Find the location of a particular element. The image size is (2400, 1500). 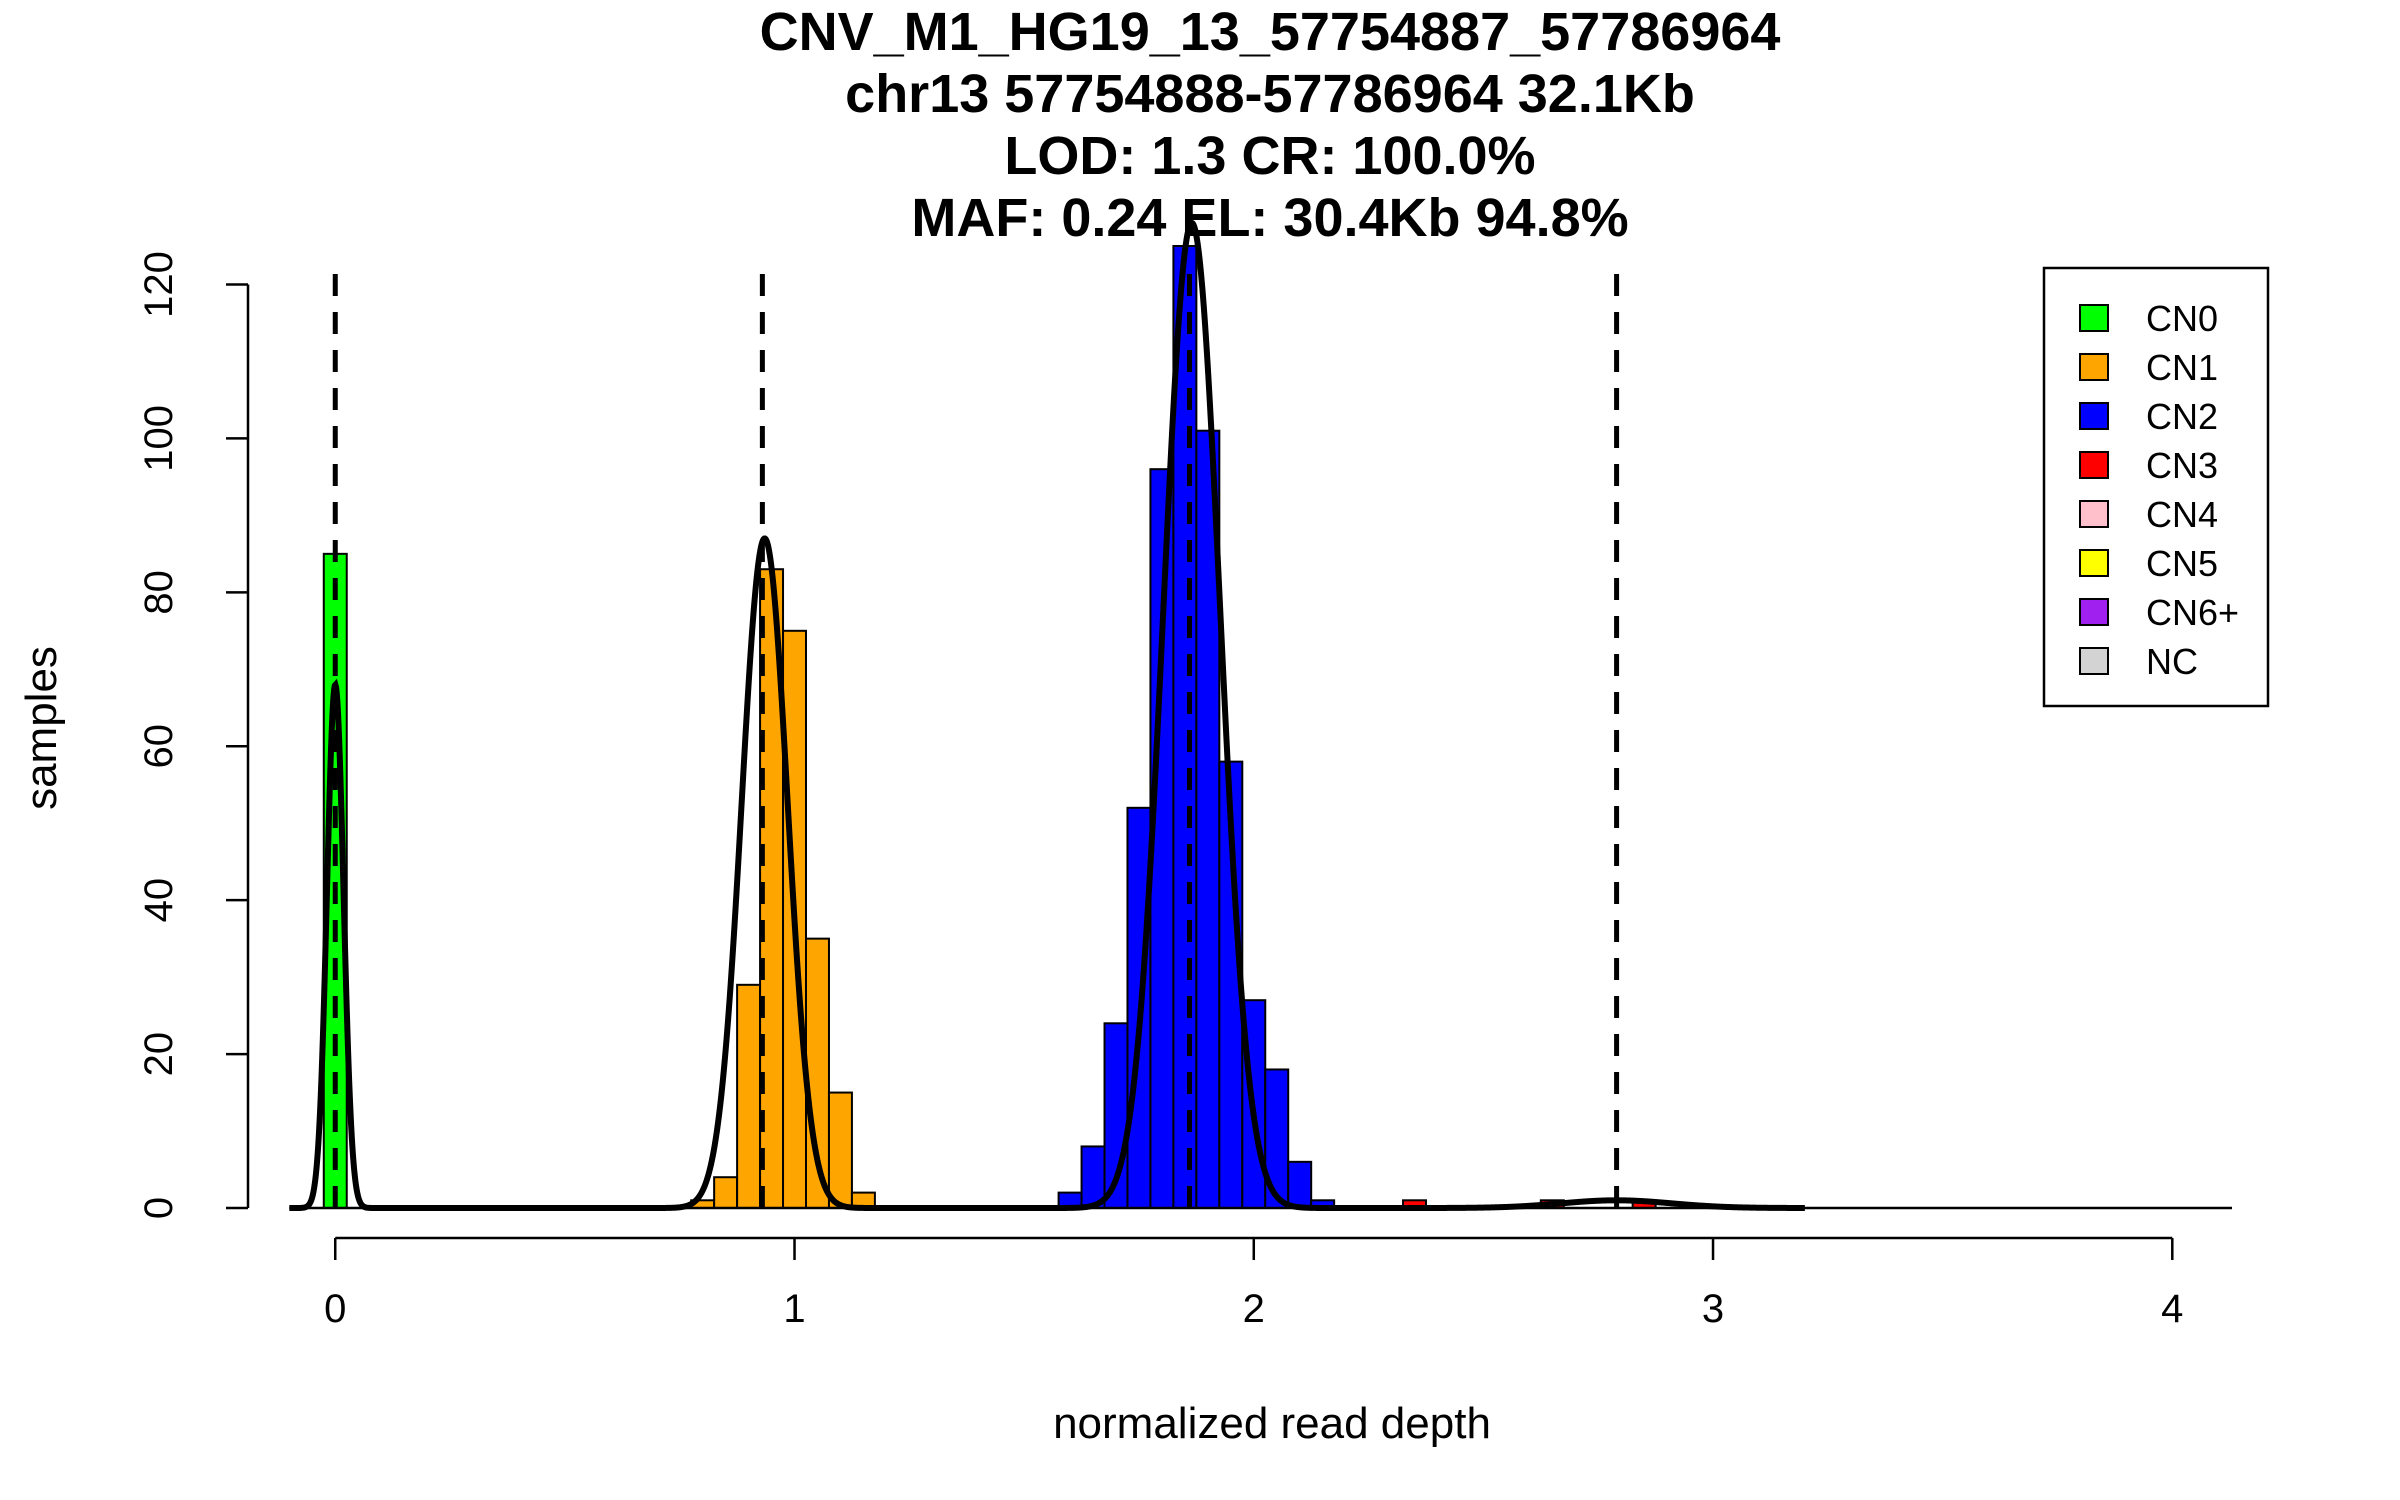

x-tick-label-2: 2 is located at coordinates (1254, 1309).